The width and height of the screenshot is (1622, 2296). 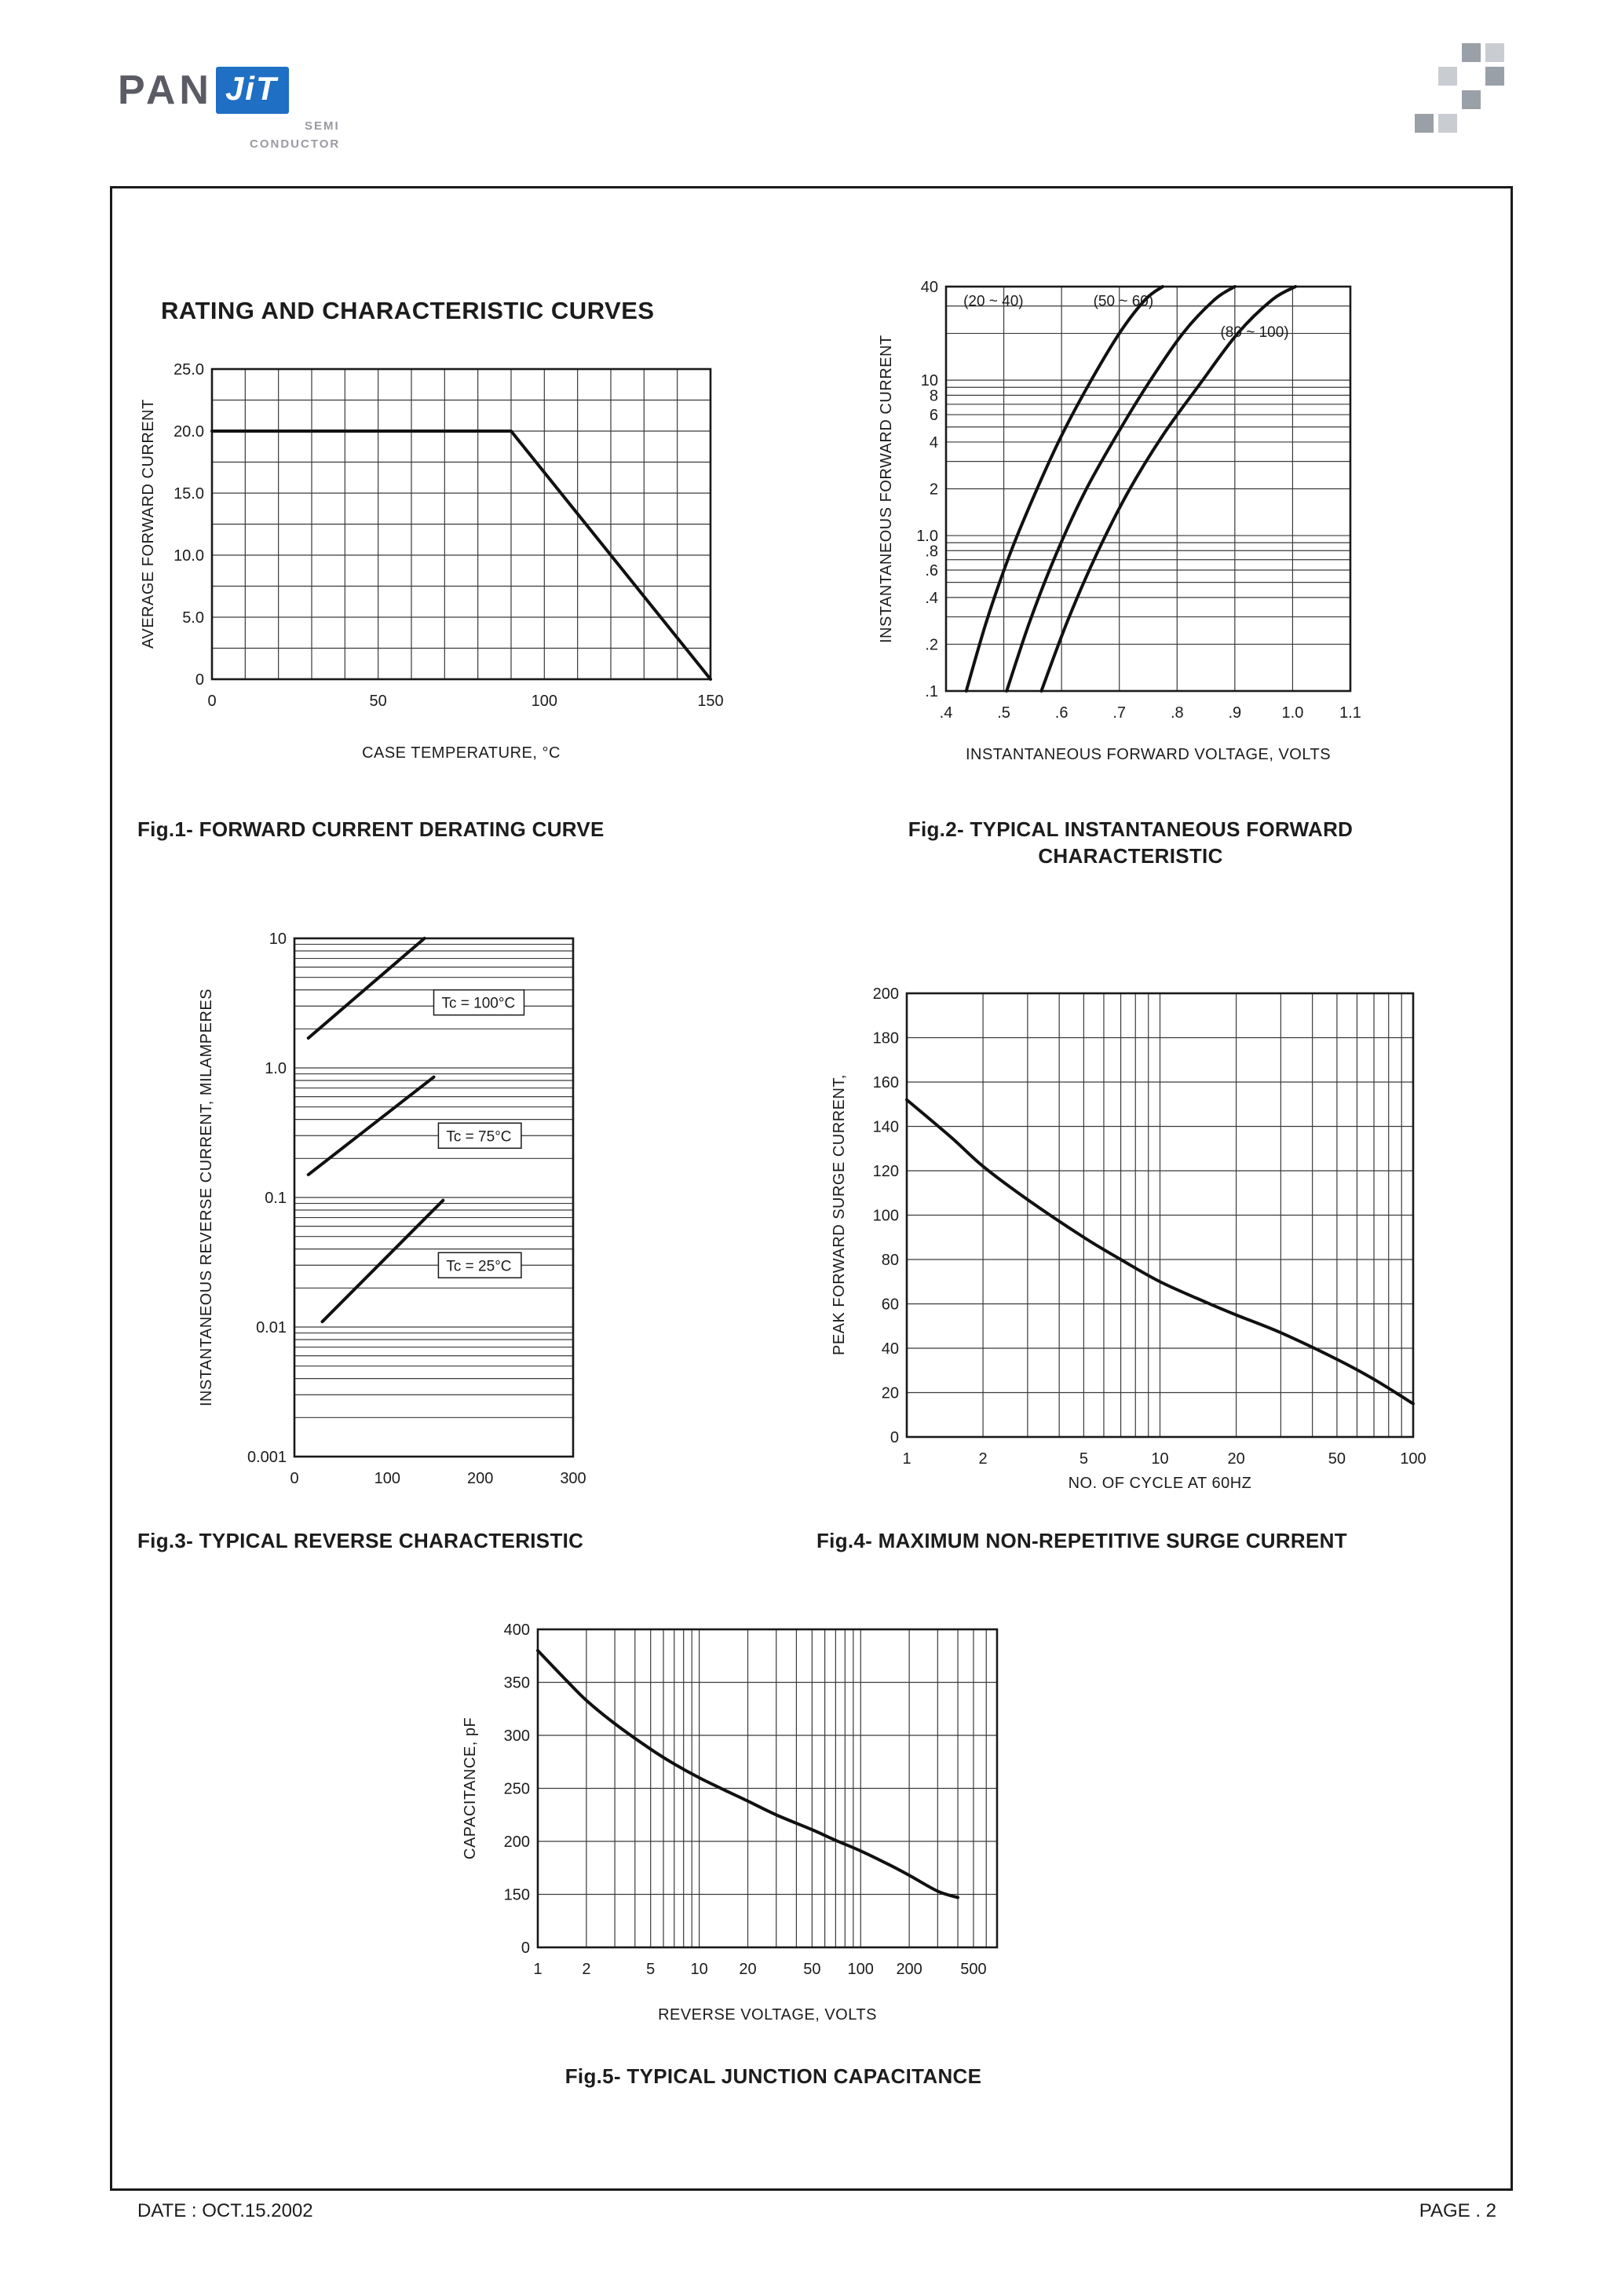 What do you see at coordinates (1254, 333) in the screenshot?
I see `curve-label: (80 ~ 100)` at bounding box center [1254, 333].